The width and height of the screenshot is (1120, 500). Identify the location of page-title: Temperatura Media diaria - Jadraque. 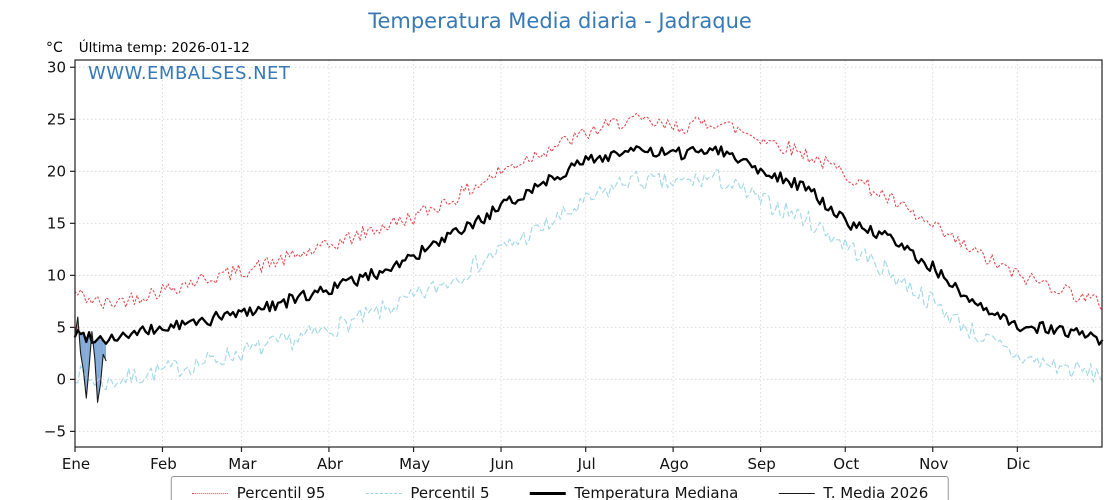
(560, 21).